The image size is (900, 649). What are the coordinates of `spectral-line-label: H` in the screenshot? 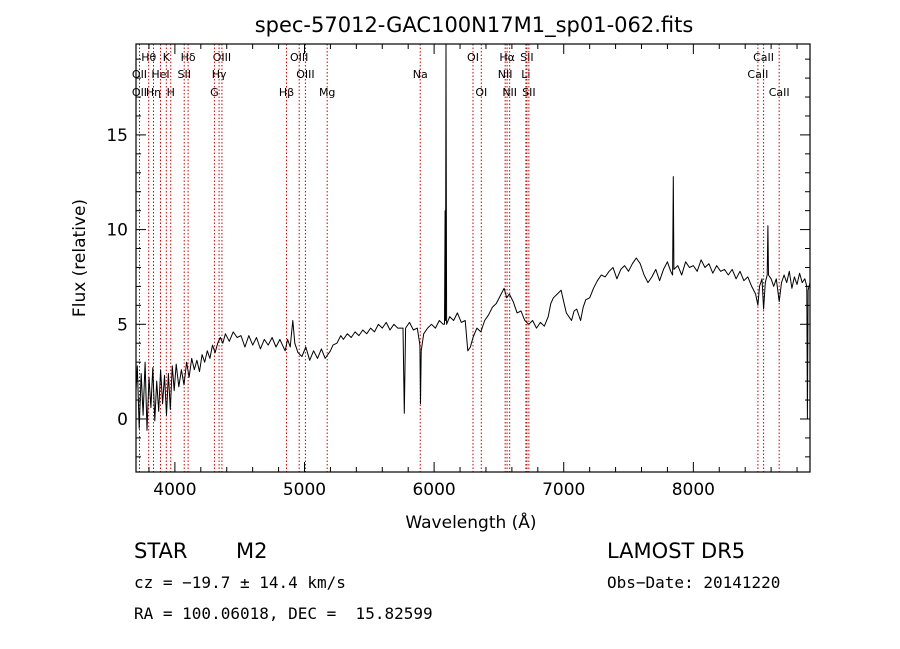 It's located at (171, 92).